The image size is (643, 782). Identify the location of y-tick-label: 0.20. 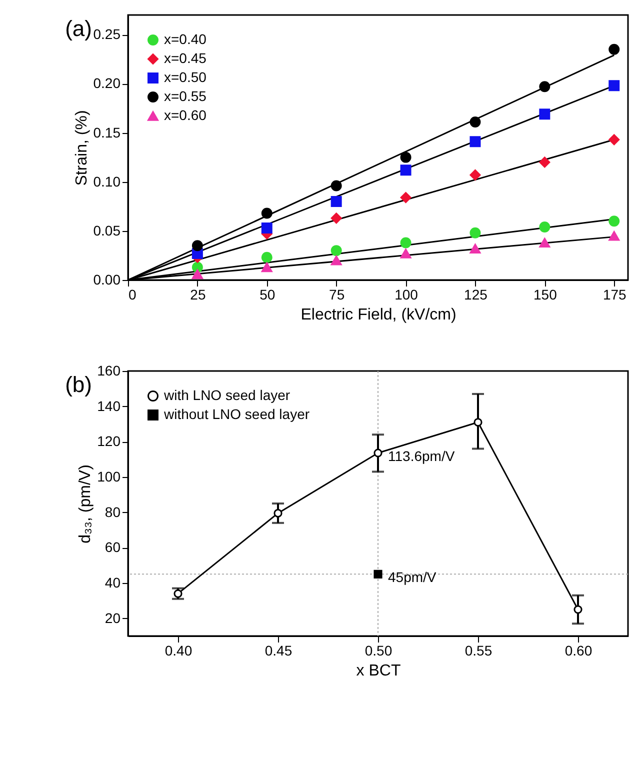
(107, 83).